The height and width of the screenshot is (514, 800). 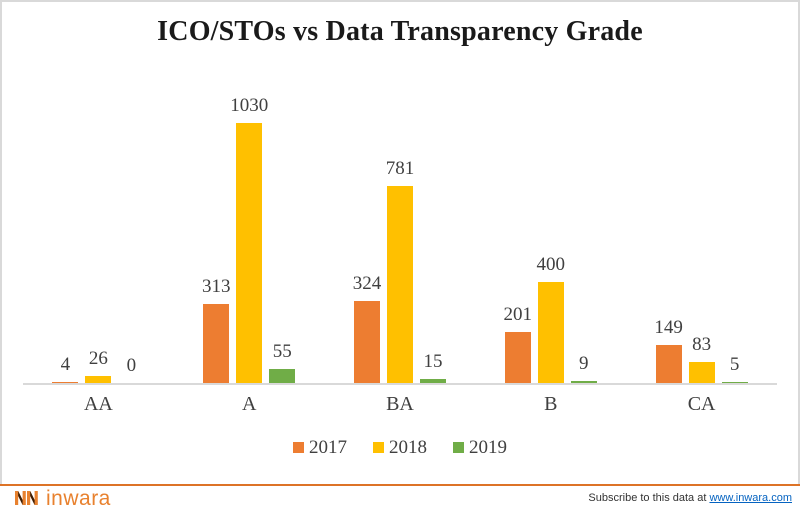 What do you see at coordinates (647, 498) in the screenshot?
I see `subscribe-prefix: Subscribe to this data at` at bounding box center [647, 498].